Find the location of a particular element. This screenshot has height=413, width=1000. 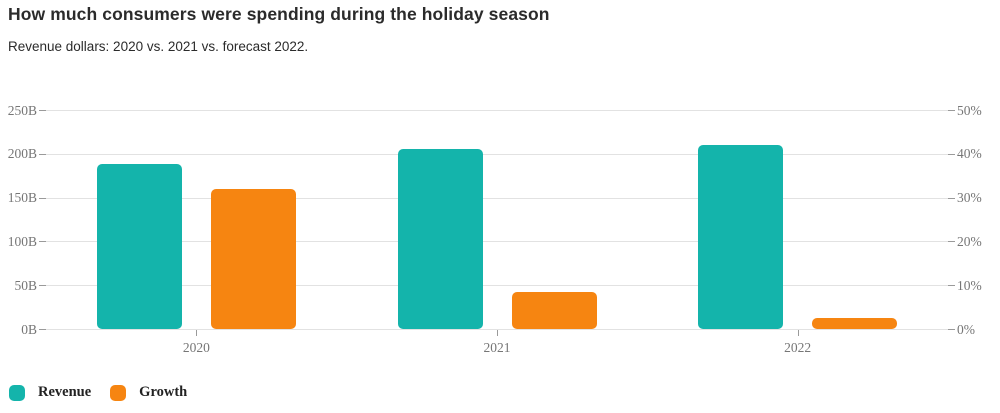

right-axis-tick-label: 10% is located at coordinates (969, 285).